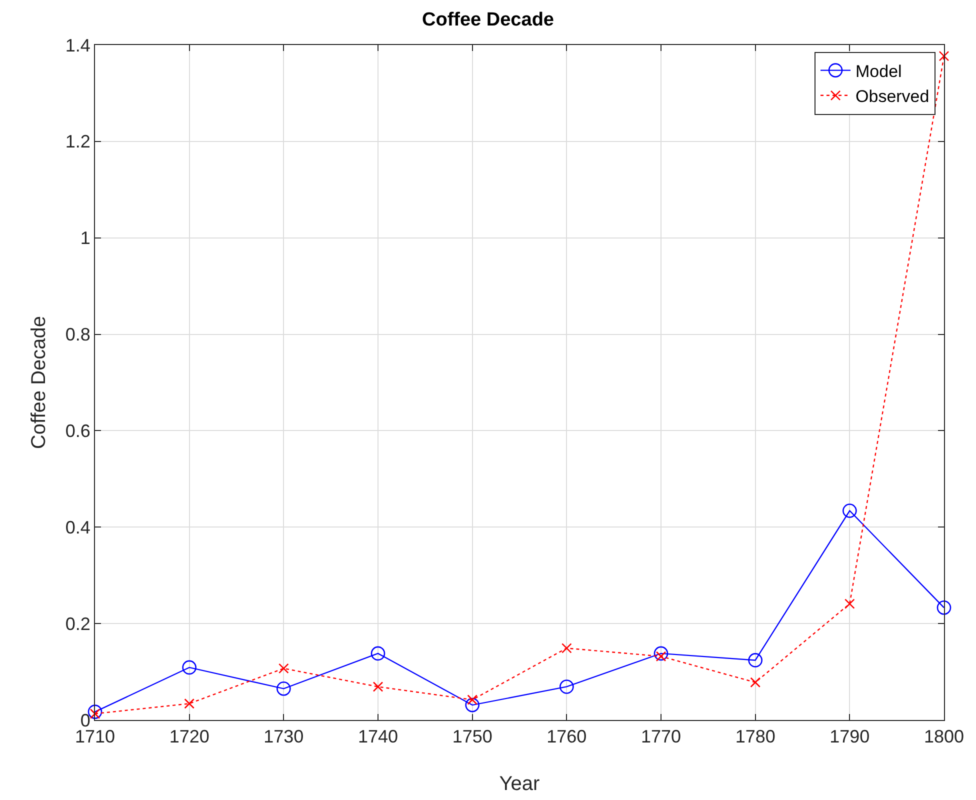 The image size is (976, 800). What do you see at coordinates (850, 736) in the screenshot?
I see `x-tick-label: 1790` at bounding box center [850, 736].